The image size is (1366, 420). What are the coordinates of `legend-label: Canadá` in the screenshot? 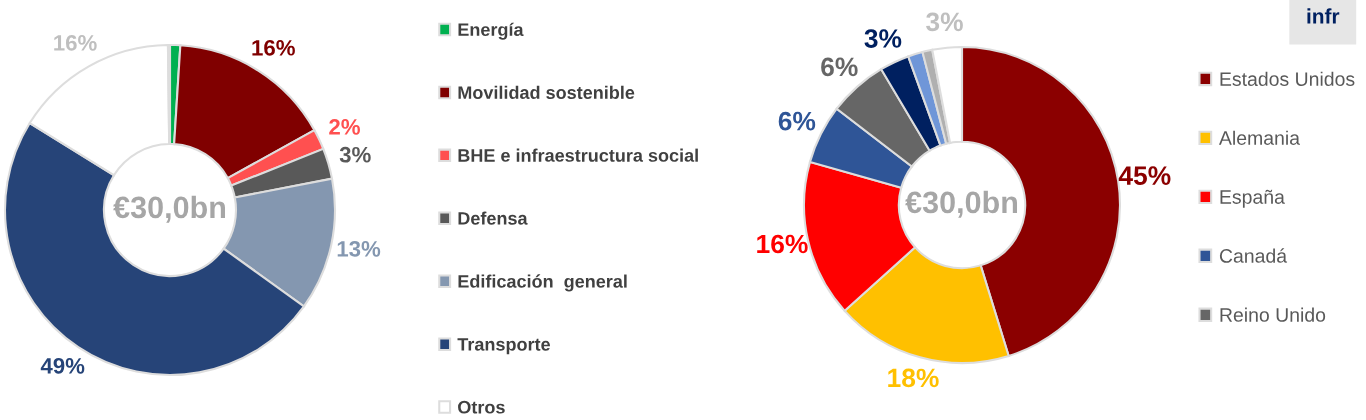 It's located at (1253, 255).